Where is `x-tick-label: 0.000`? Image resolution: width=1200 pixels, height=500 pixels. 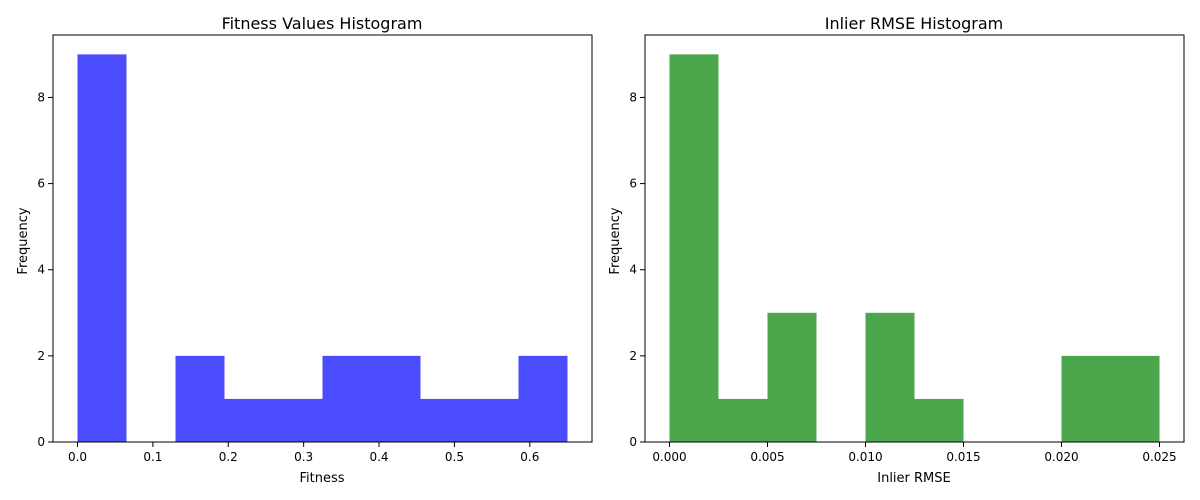 x-tick-label: 0.000 is located at coordinates (669, 457).